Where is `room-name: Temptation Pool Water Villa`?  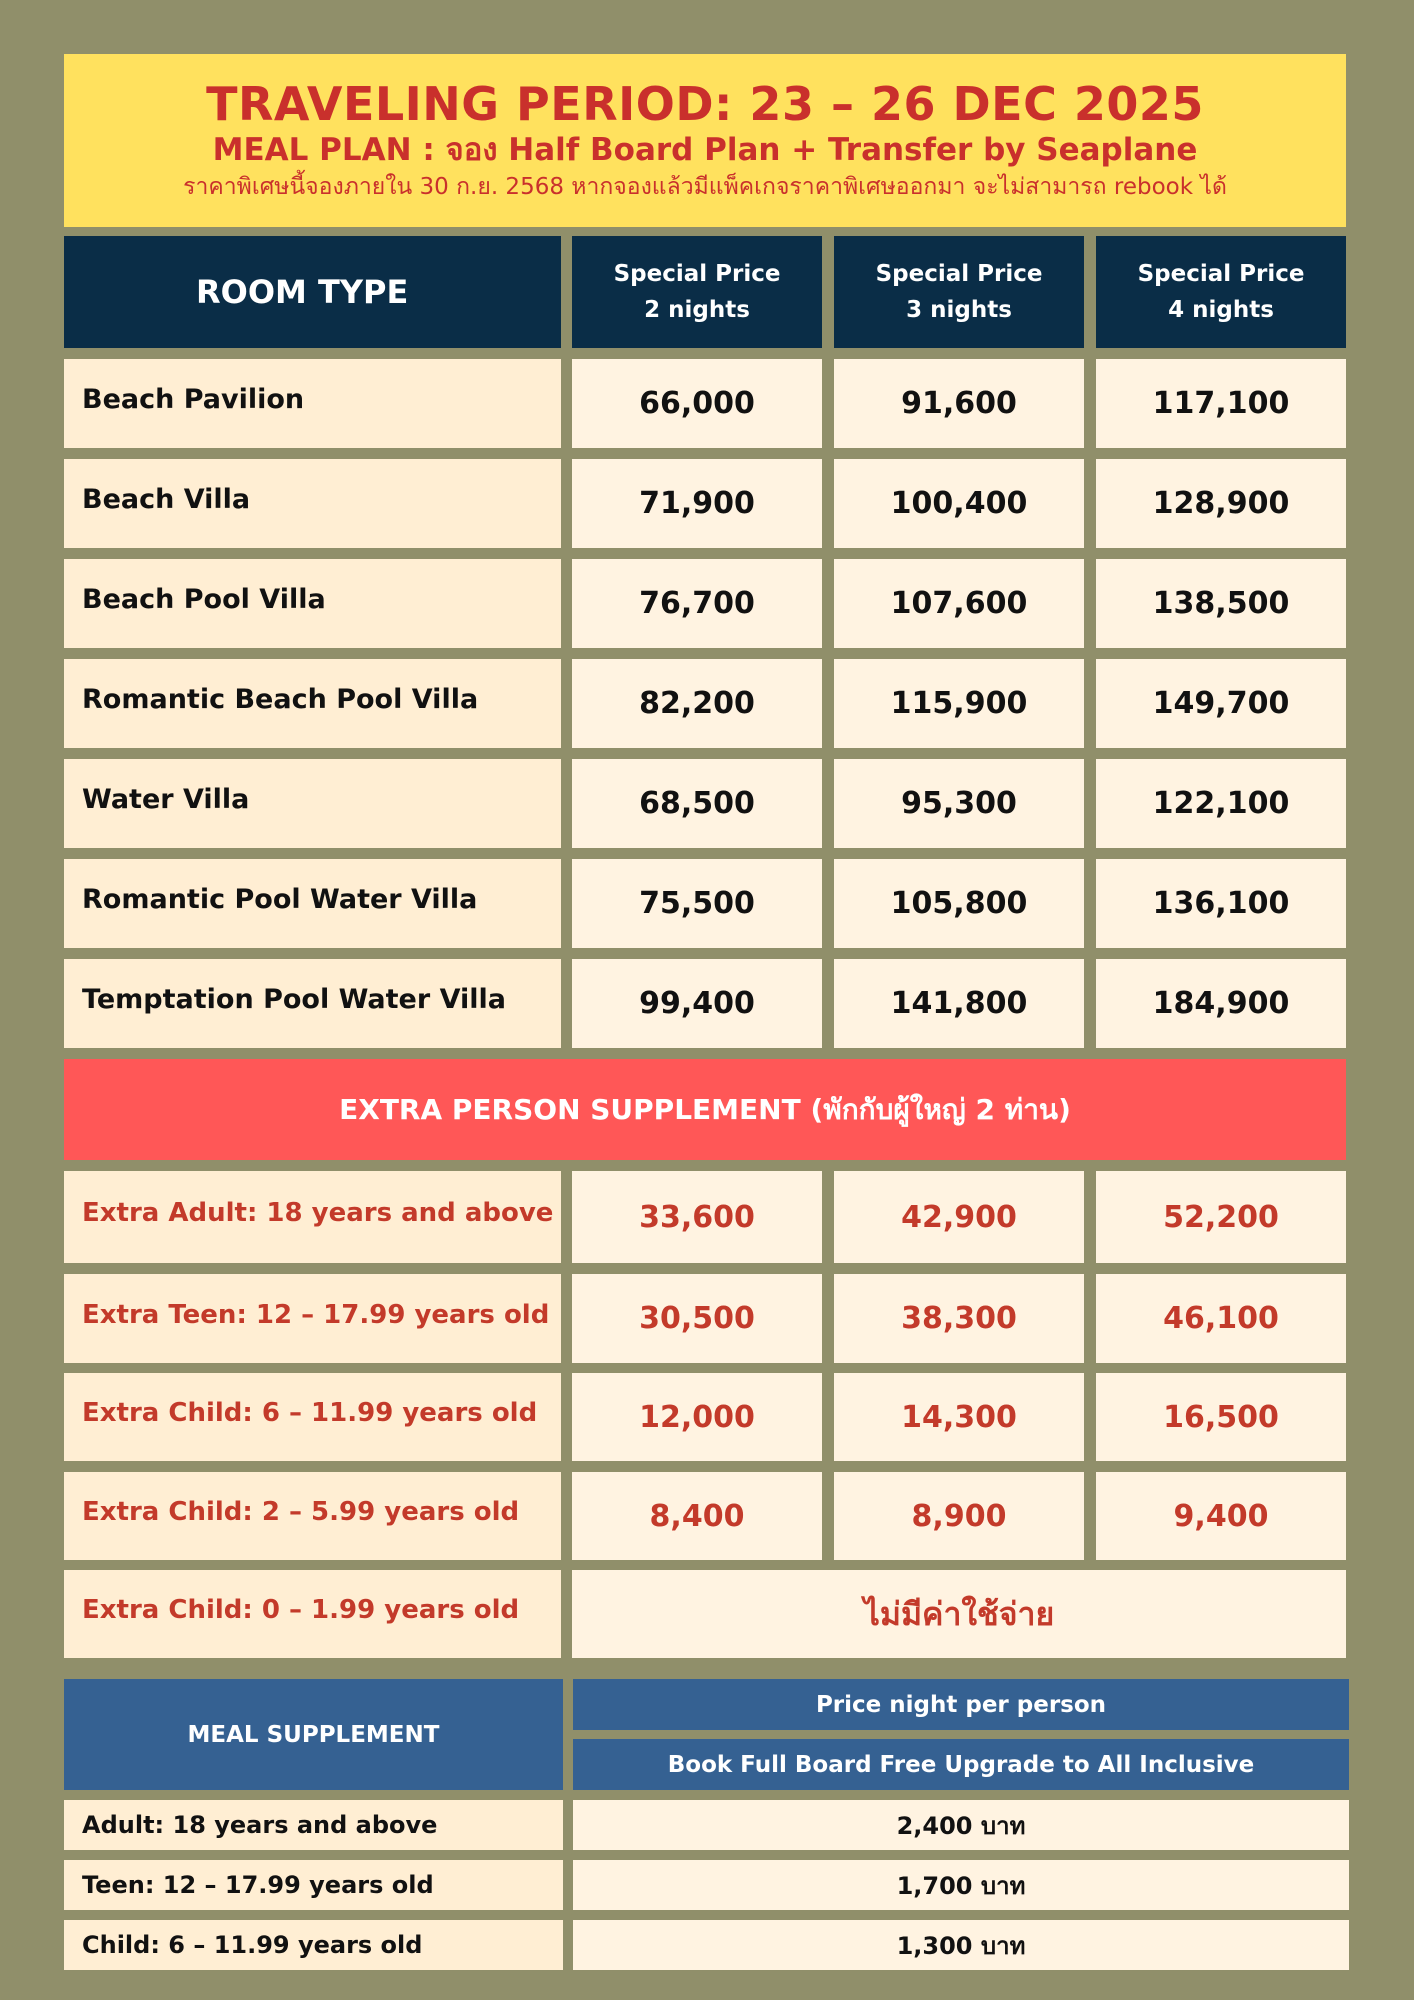
room-name: Temptation Pool Water Villa is located at coordinates (312, 1003).